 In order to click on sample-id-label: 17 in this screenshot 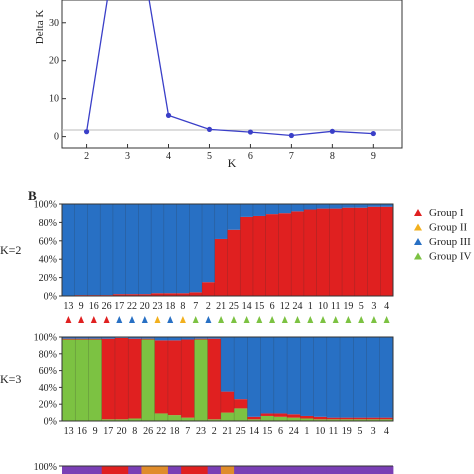, I will do `click(119, 306)`.